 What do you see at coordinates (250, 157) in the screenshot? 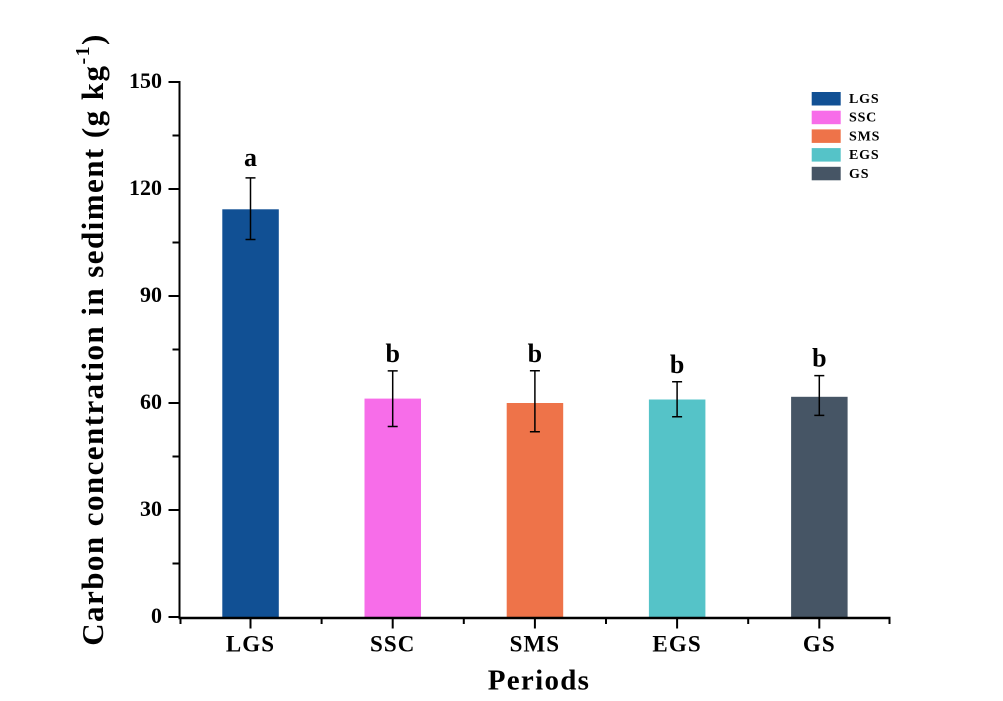
I see `svg-text: a` at bounding box center [250, 157].